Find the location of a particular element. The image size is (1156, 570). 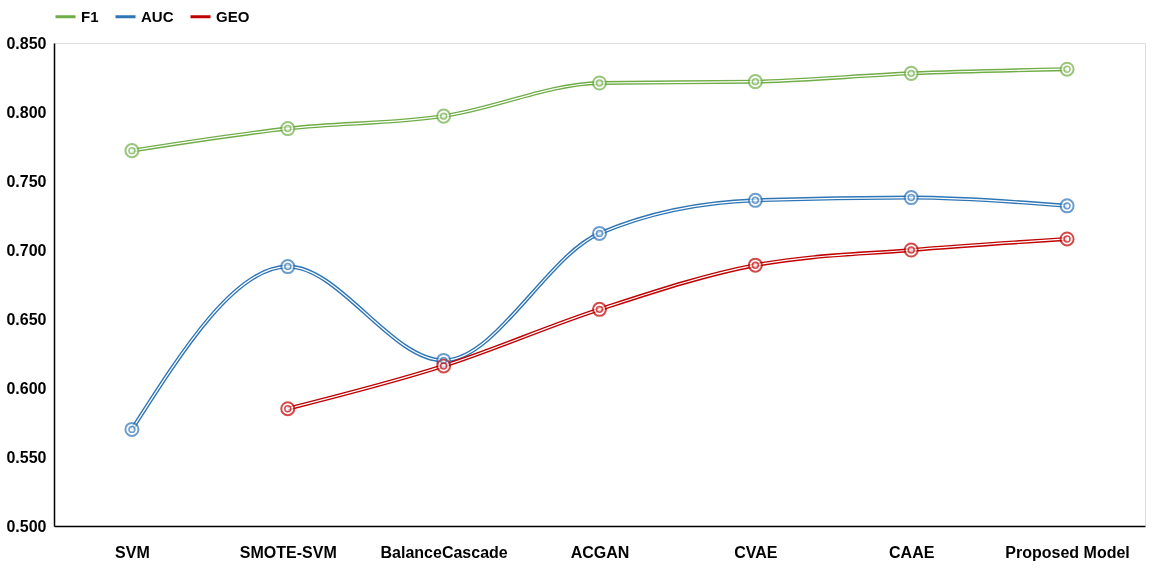

legend-label: AUC is located at coordinates (157, 16).